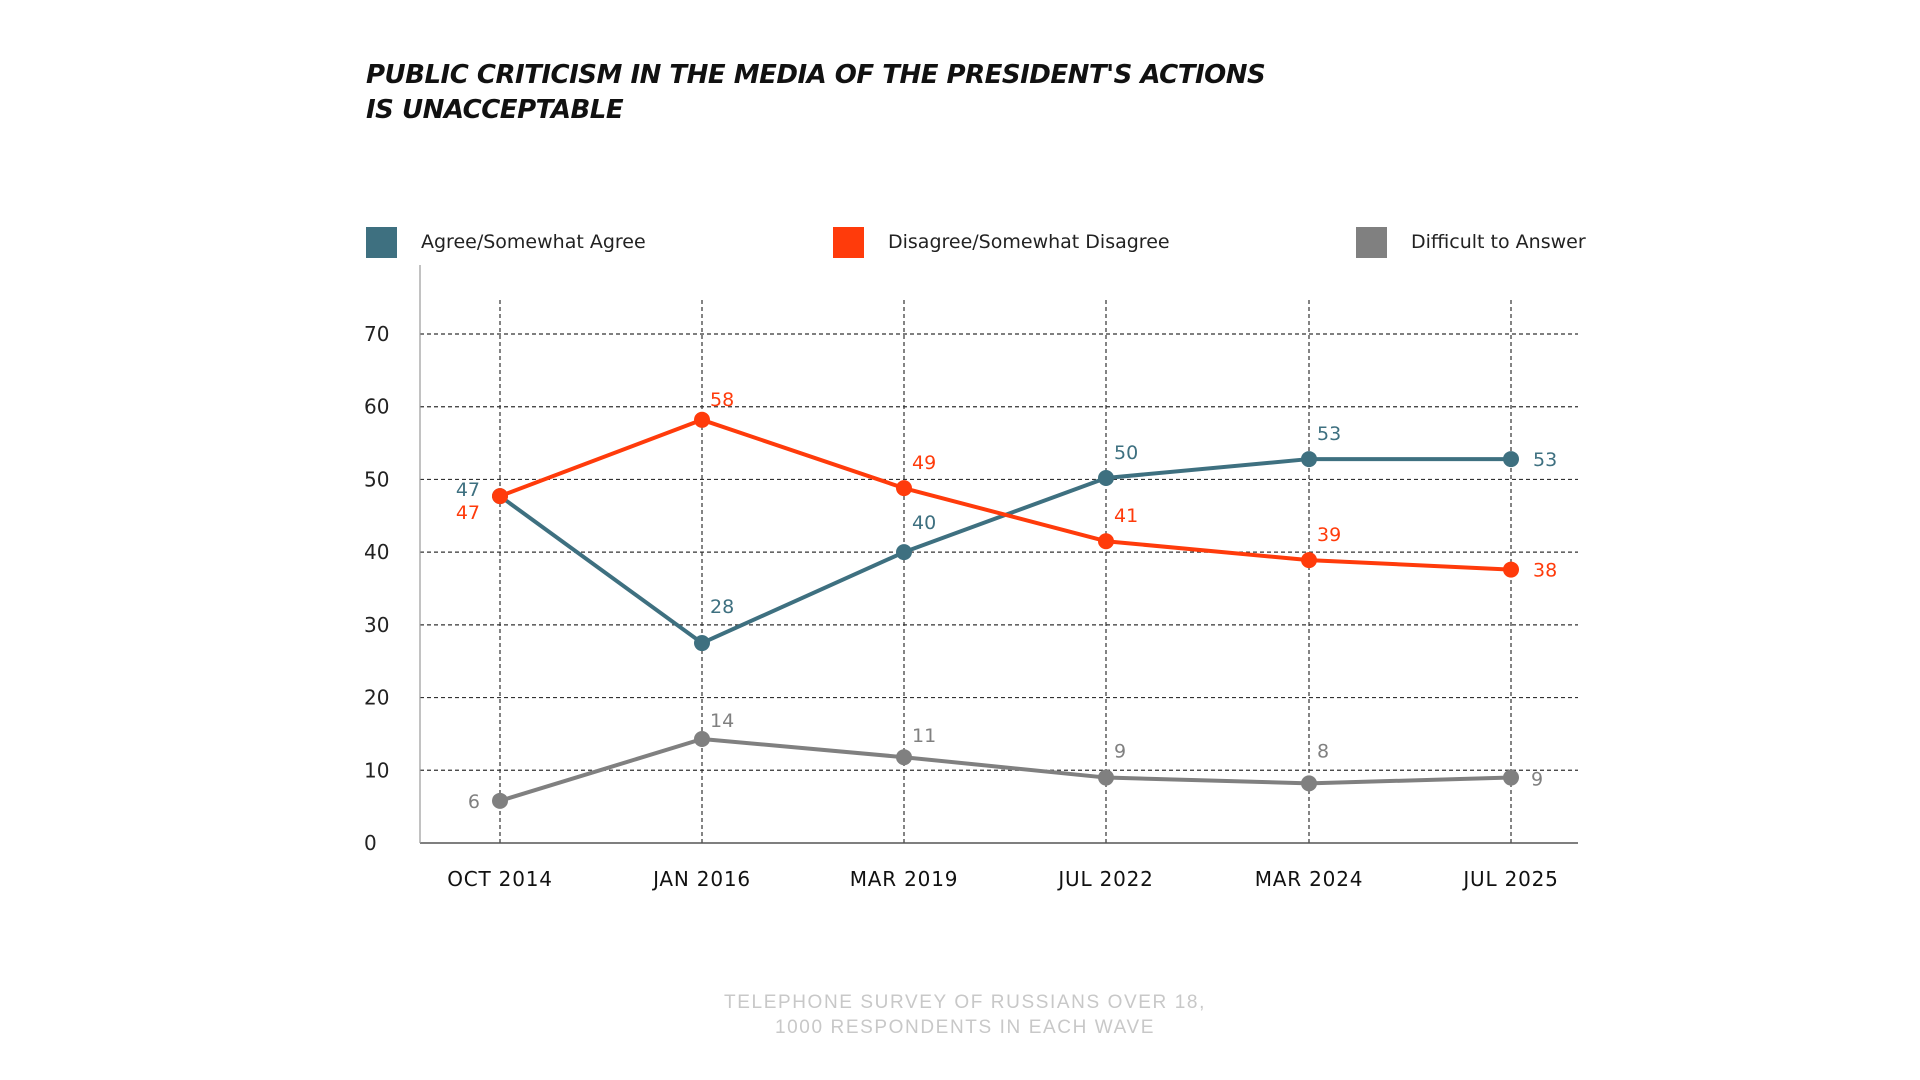  I want to click on series-line-difficult, so click(1005, 770).